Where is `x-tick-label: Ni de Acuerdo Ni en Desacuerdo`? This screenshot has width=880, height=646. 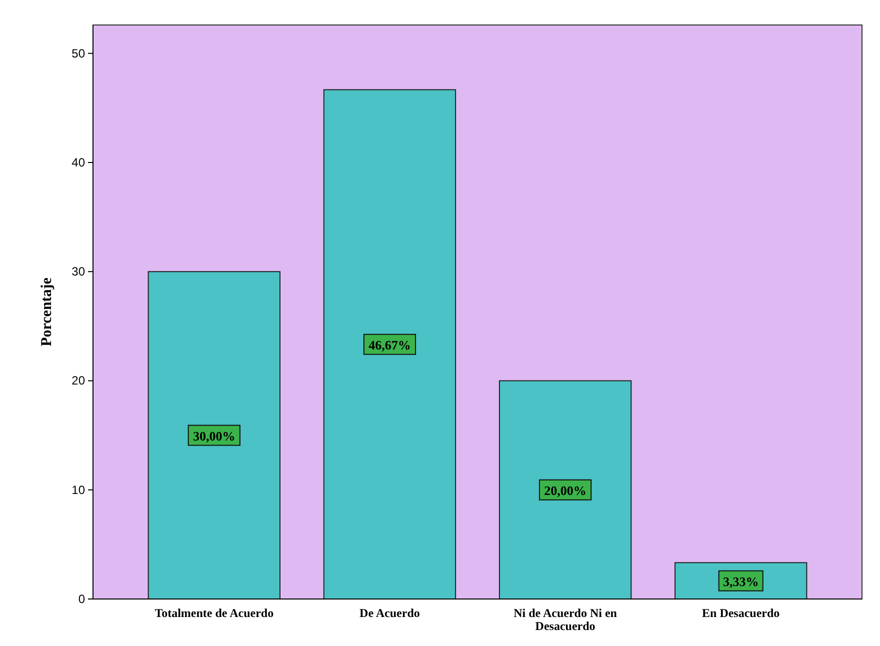
x-tick-label: Ni de Acuerdo Ni en Desacuerdo is located at coordinates (566, 619).